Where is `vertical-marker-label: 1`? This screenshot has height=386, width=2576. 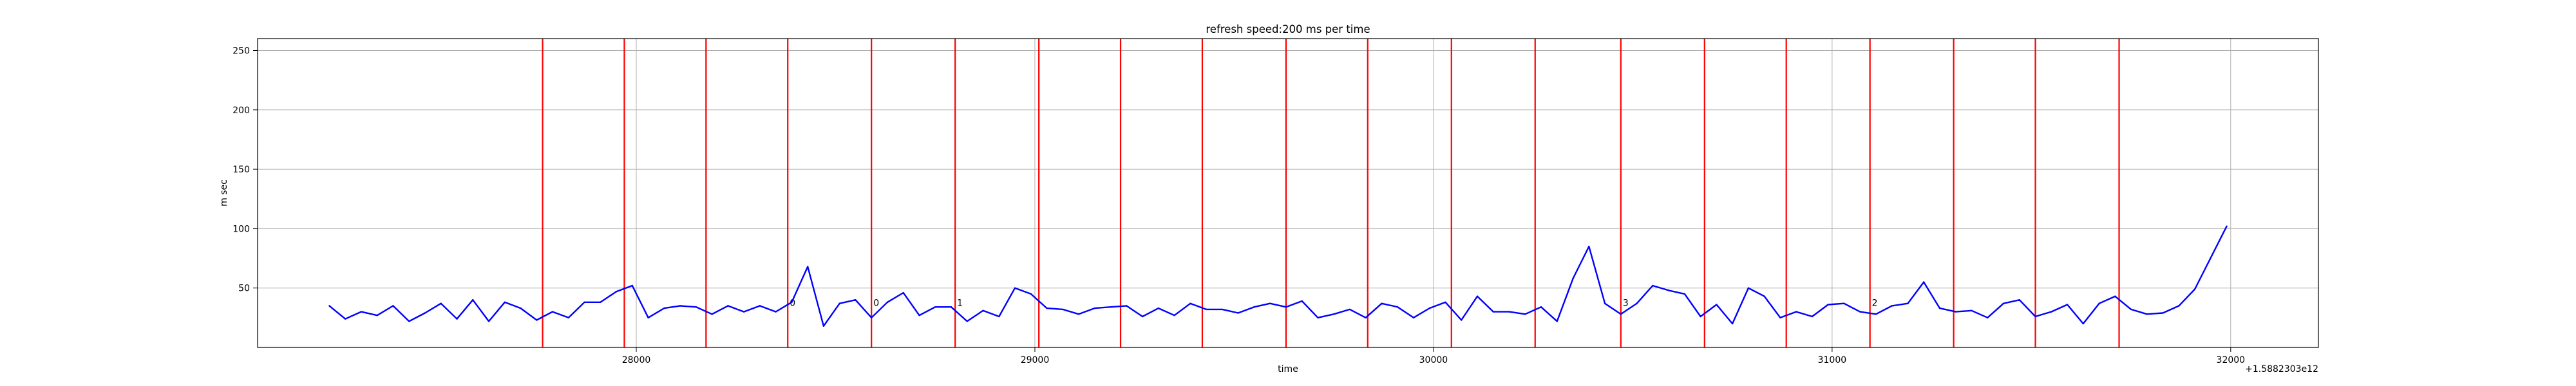
vertical-marker-label: 1 is located at coordinates (960, 303).